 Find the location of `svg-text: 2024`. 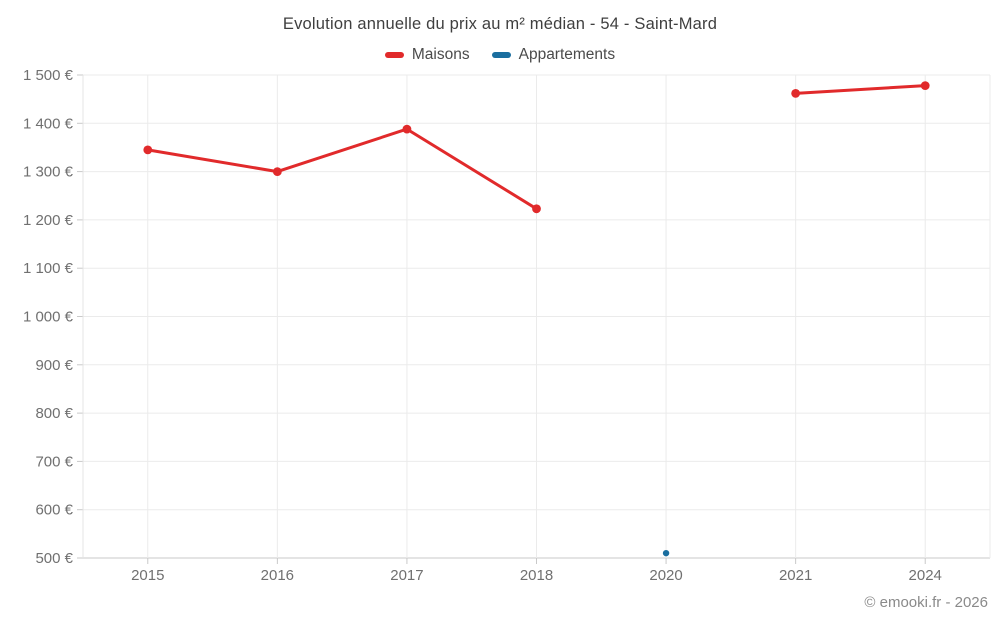

svg-text: 2024 is located at coordinates (925, 575).